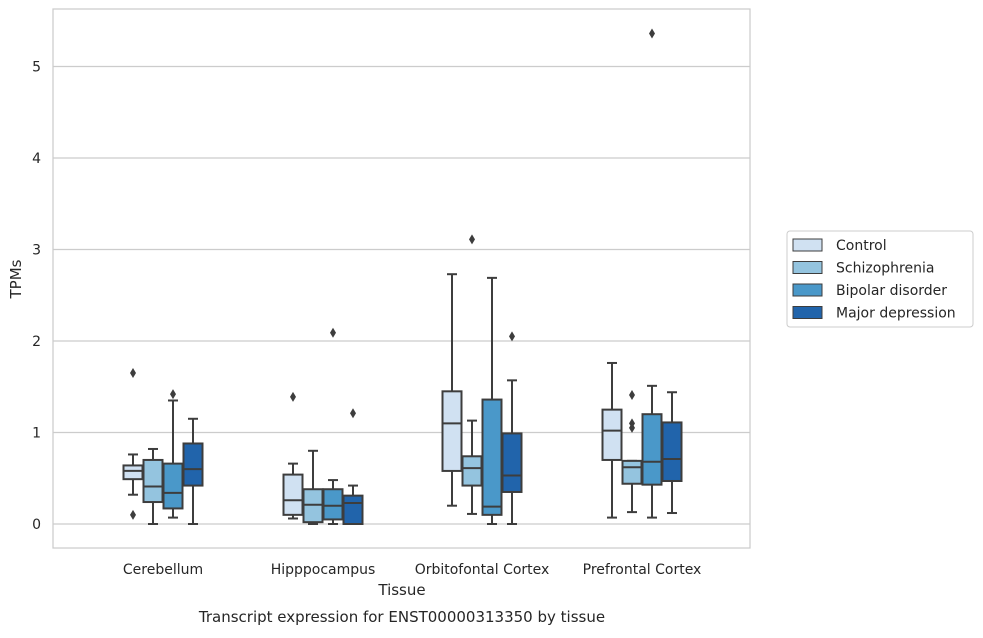 The height and width of the screenshot is (638, 983). Describe the element at coordinates (36, 434) in the screenshot. I see `y-tick-label: 1` at that location.